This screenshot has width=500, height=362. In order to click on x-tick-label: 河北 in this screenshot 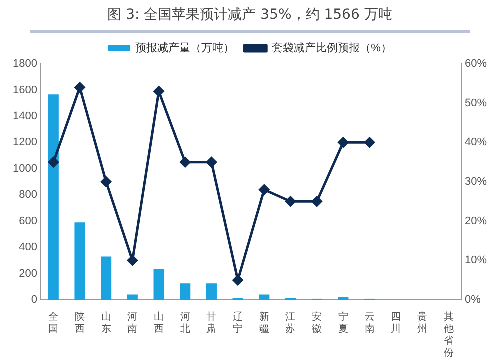, I will do `click(185, 322)`.